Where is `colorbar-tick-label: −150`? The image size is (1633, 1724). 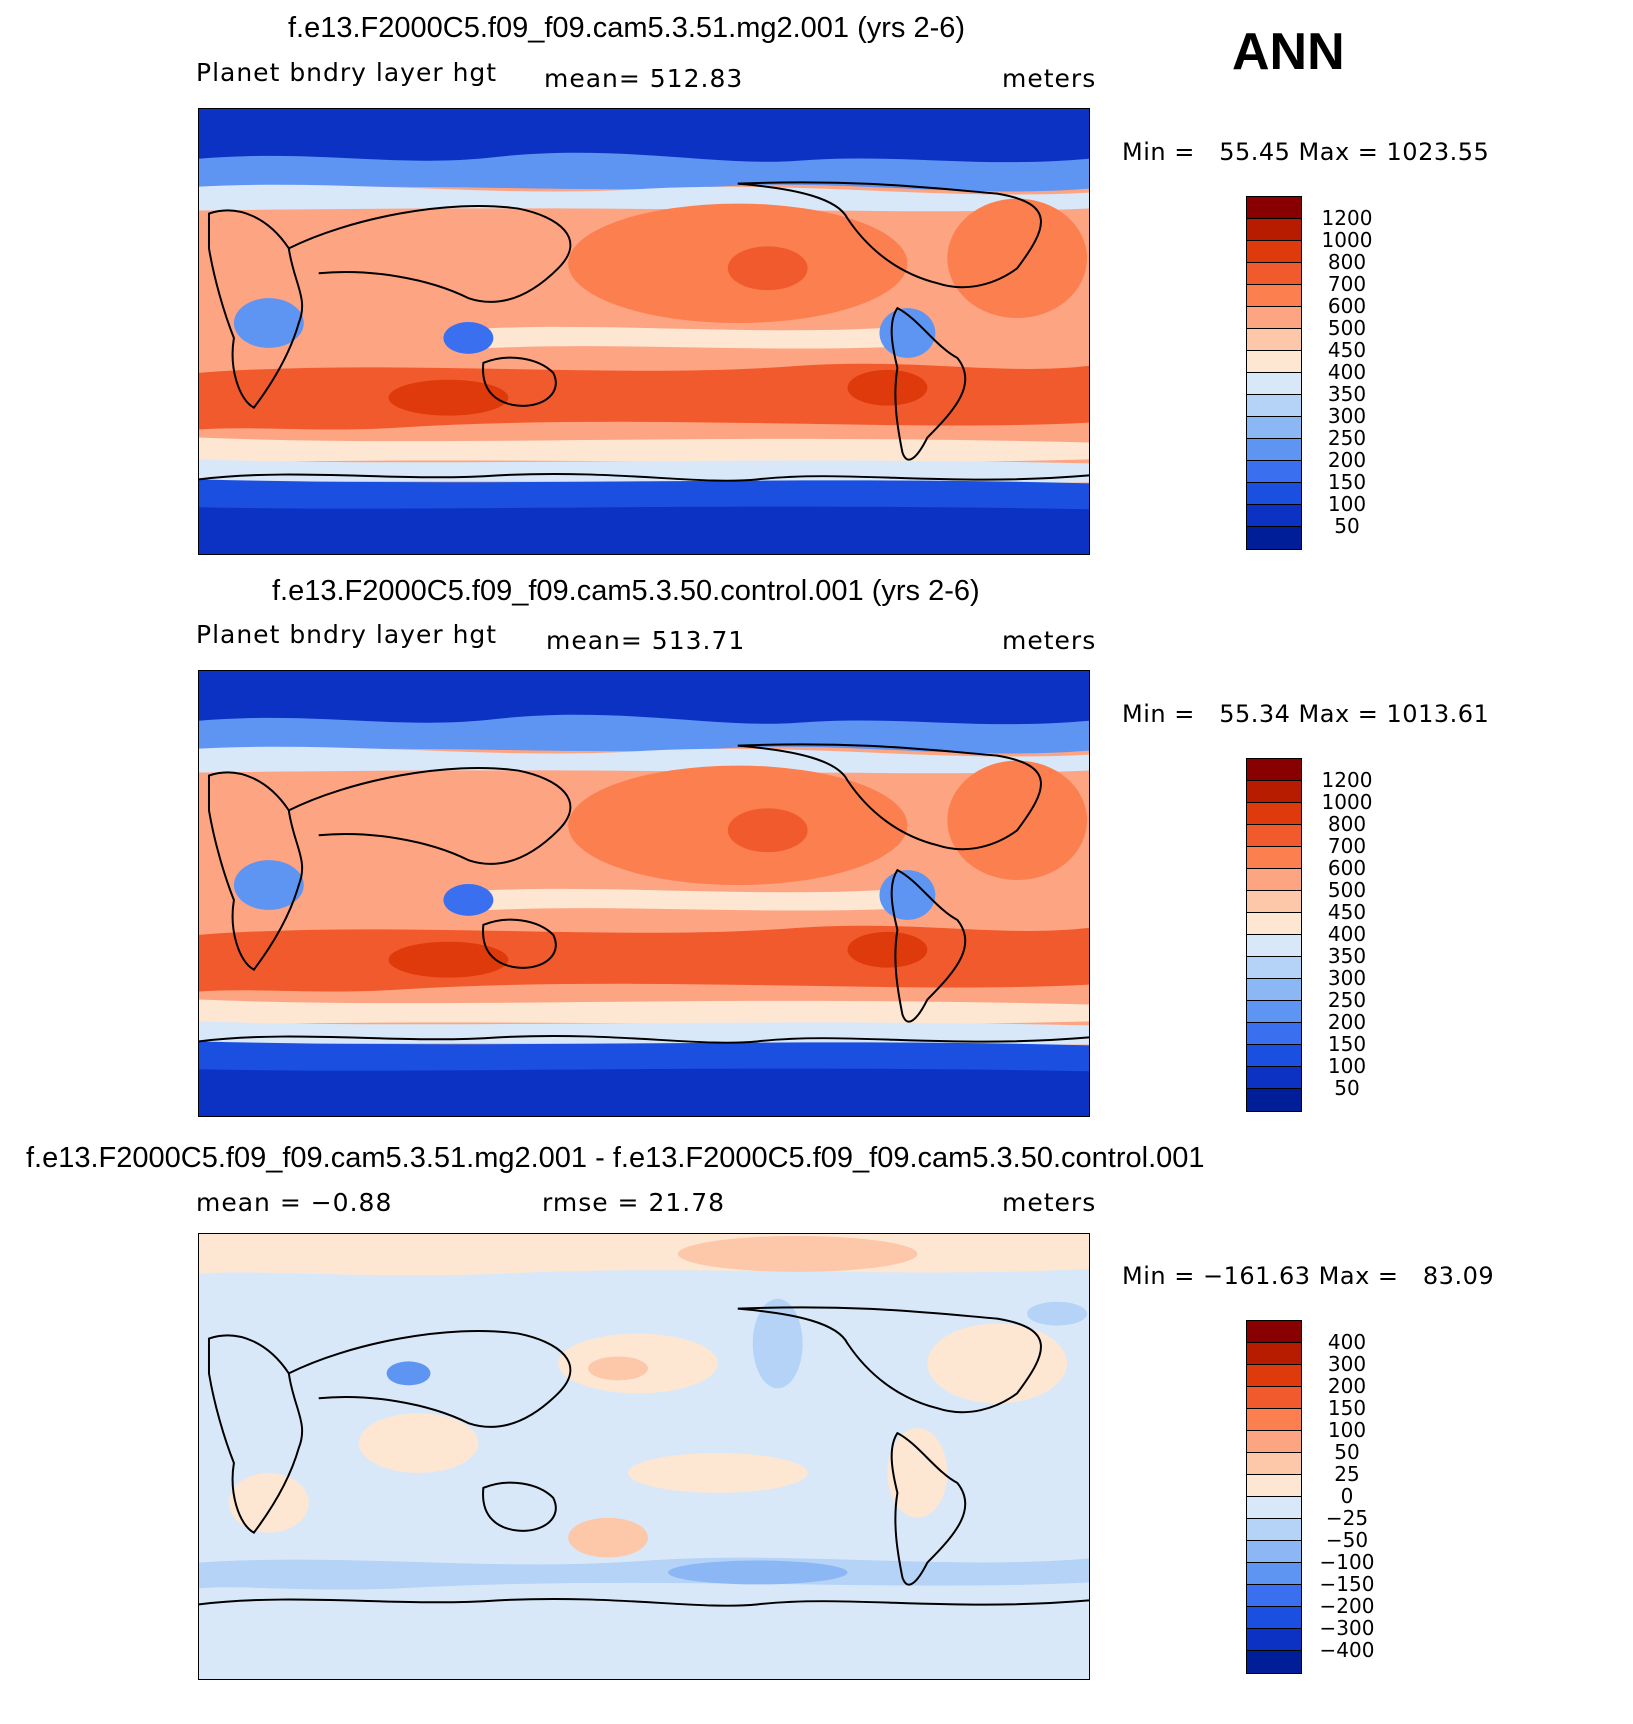 colorbar-tick-label: −150 is located at coordinates (1347, 1584).